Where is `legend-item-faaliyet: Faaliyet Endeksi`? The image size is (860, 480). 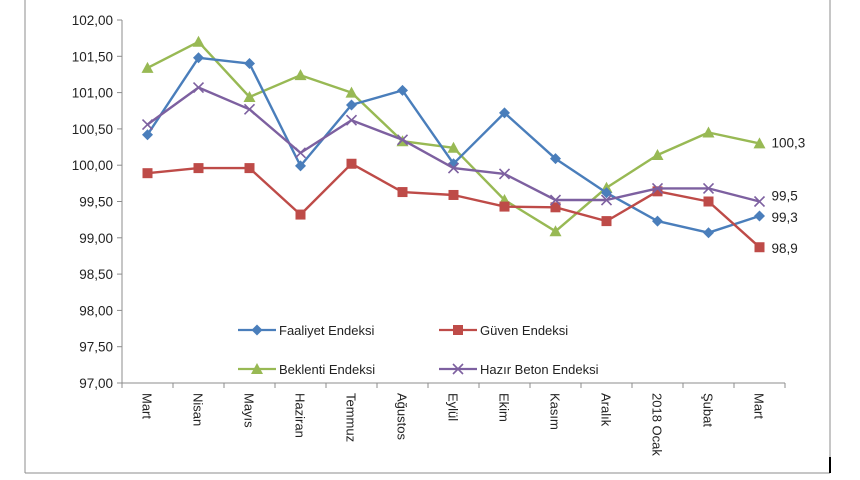
legend-item-faaliyet: Faaliyet Endeksi is located at coordinates (306, 330).